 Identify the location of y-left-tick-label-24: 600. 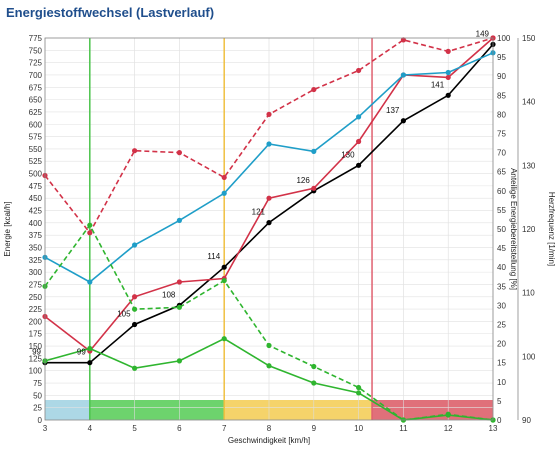
(36, 124).